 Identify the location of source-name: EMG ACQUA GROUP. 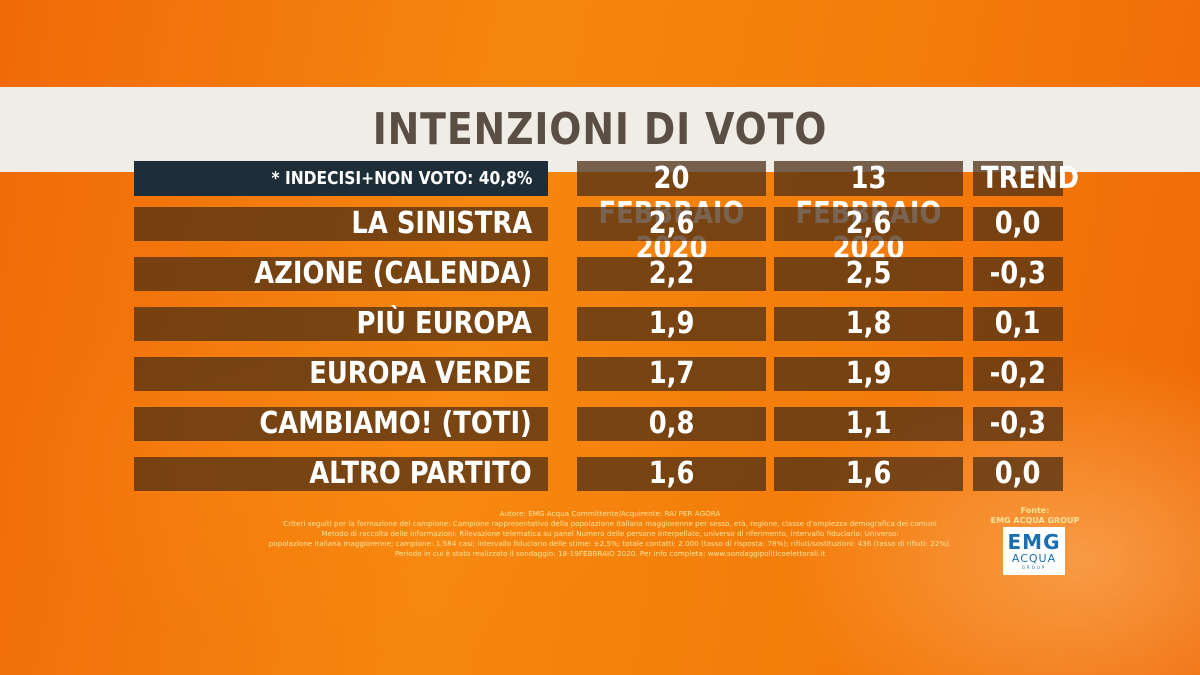
(1035, 520).